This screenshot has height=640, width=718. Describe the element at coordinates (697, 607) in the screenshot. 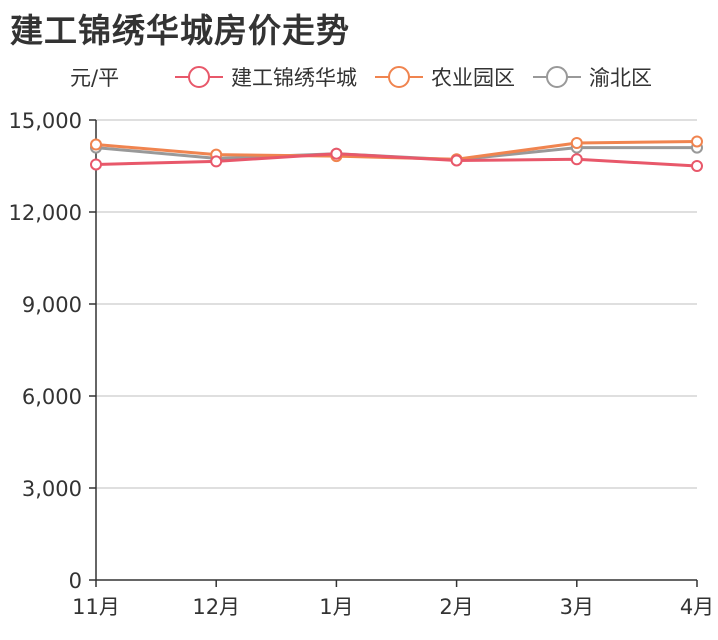

I see `x-tick-label: 4月` at that location.